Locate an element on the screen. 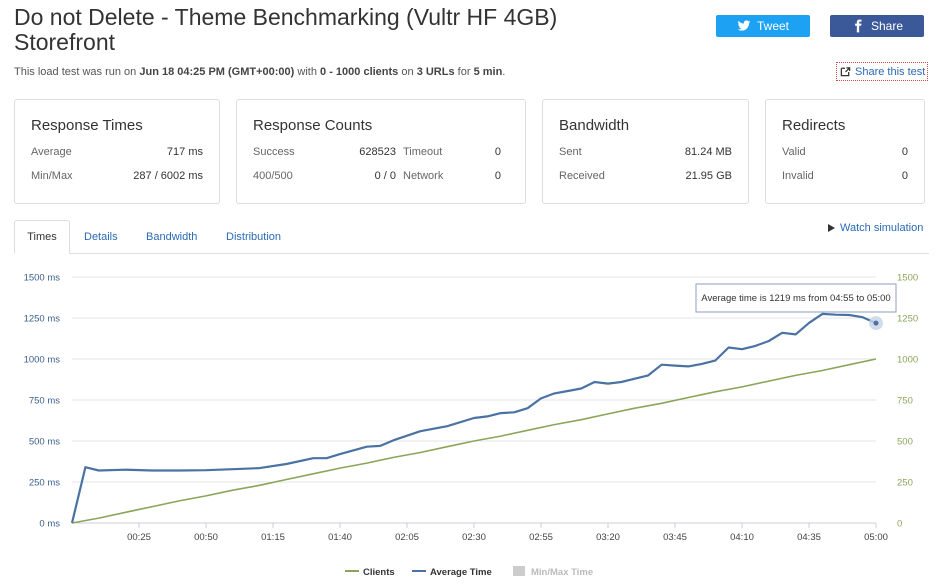 This screenshot has height=585, width=939. invalid-value: 0 is located at coordinates (904, 176).